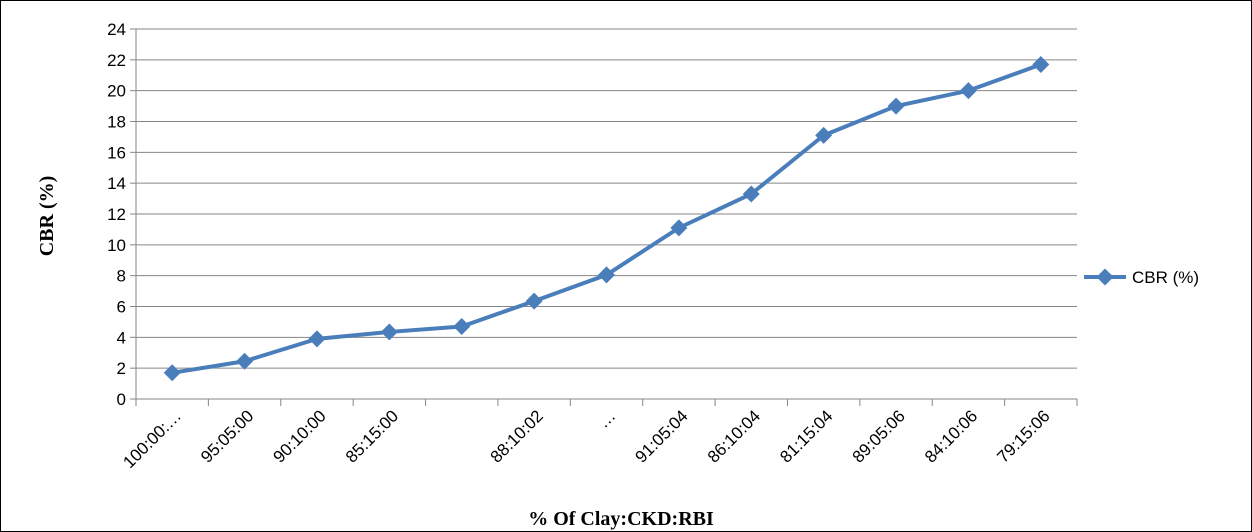  Describe the element at coordinates (116, 122) in the screenshot. I see `y-tick-label: 18` at that location.